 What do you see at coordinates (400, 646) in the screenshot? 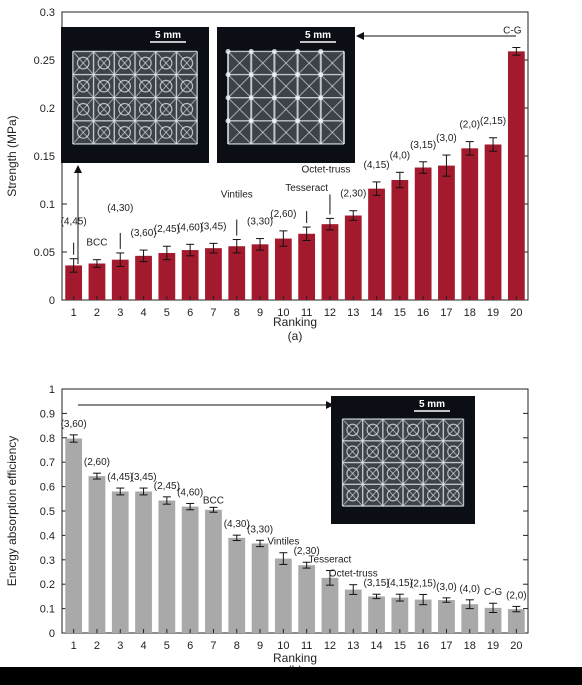
I see `x-tick-label: 15` at bounding box center [400, 646].